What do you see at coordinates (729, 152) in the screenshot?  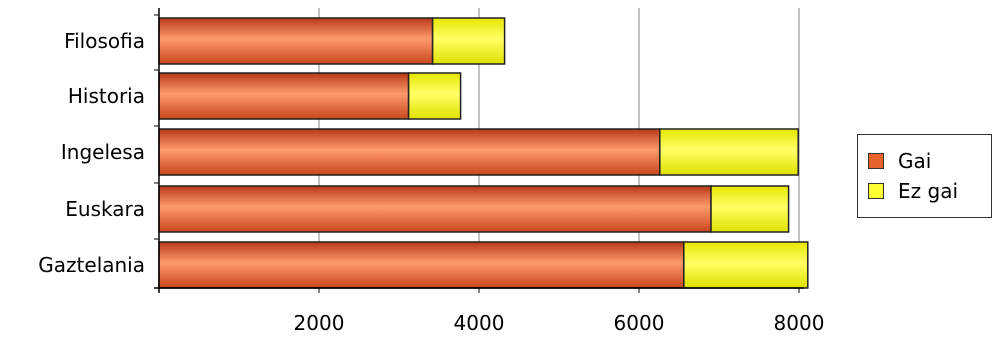 I see `bar-ez-gai-ingelesa` at bounding box center [729, 152].